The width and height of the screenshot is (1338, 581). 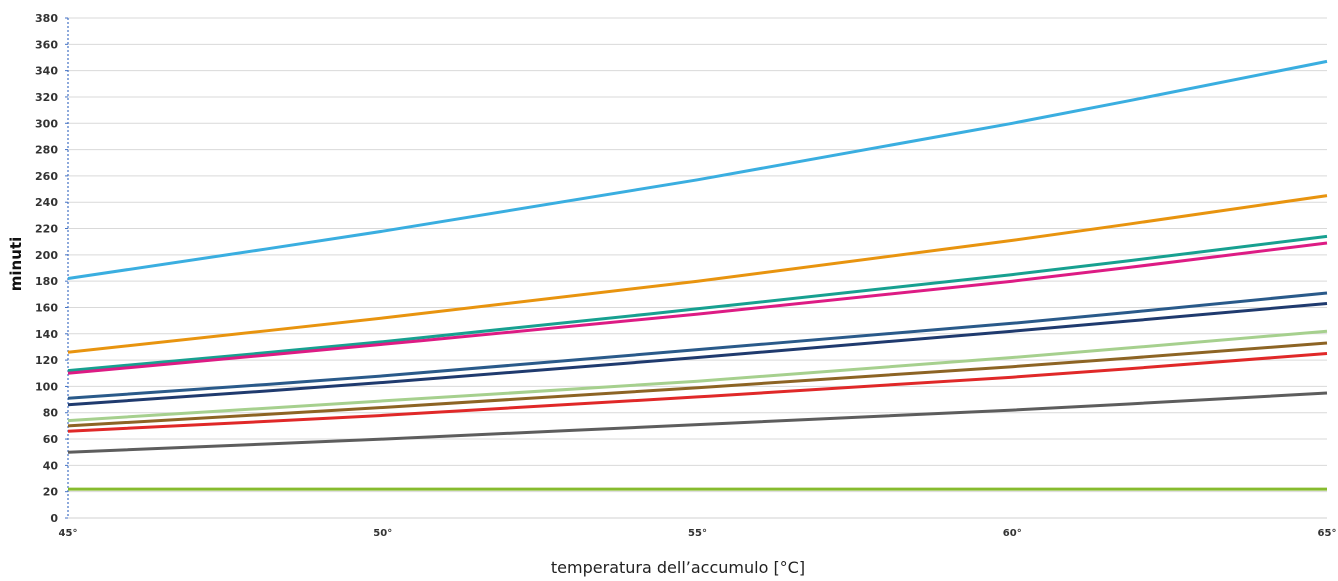 What do you see at coordinates (46, 360) in the screenshot?
I see `y-tick-label: 120` at bounding box center [46, 360].